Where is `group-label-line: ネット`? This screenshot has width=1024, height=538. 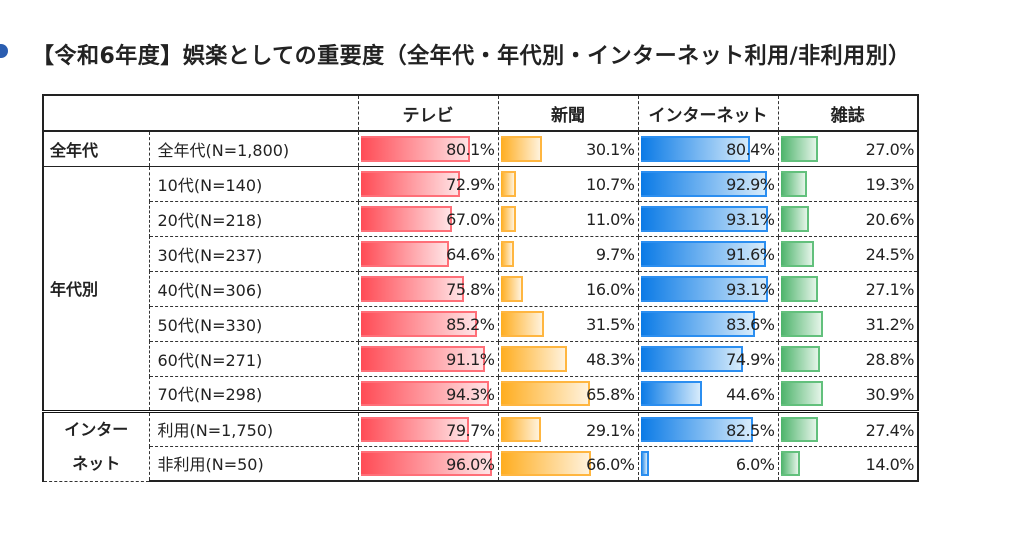
group-label-line: ネット is located at coordinates (96, 463).